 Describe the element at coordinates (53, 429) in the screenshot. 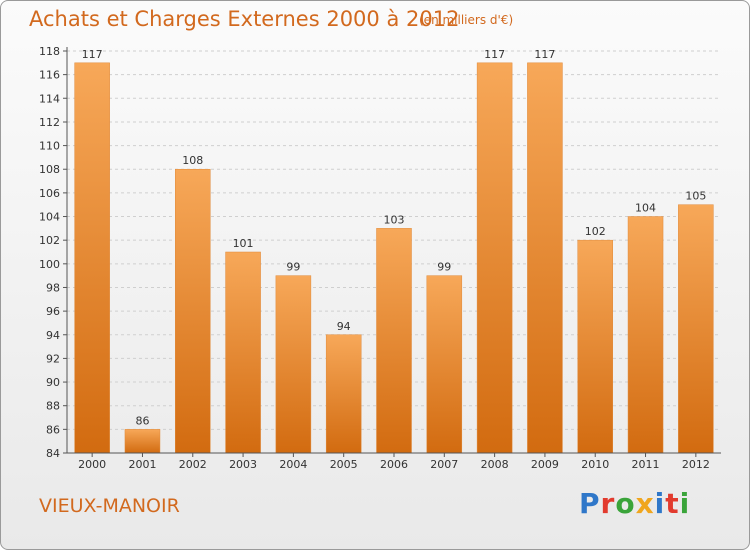

I see `y-tick-label: 86` at that location.